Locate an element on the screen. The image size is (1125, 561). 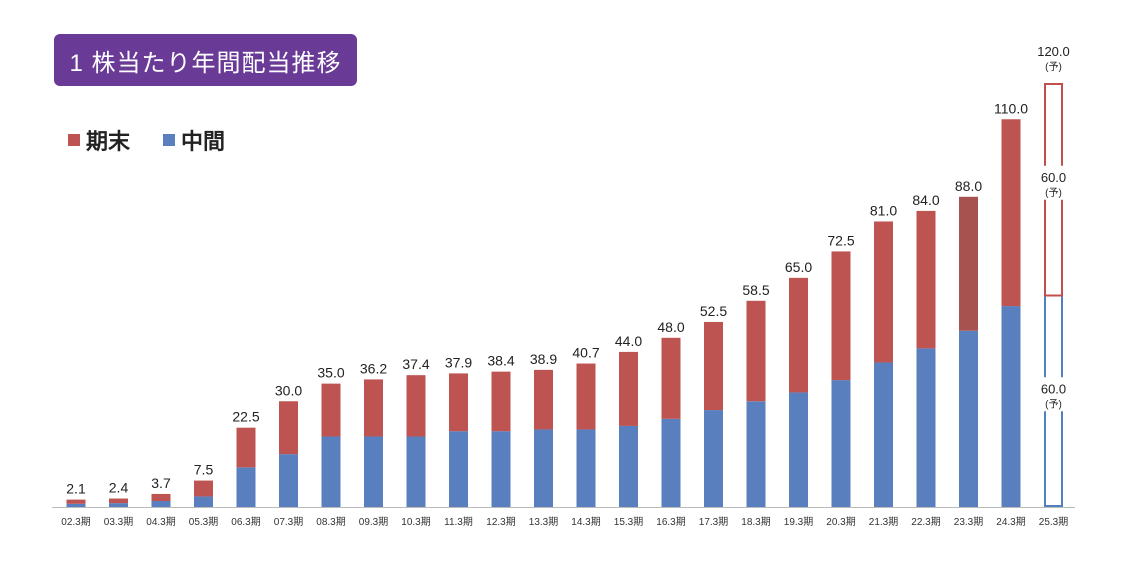
x-tick-label: 22.3期 is located at coordinates (925, 522).